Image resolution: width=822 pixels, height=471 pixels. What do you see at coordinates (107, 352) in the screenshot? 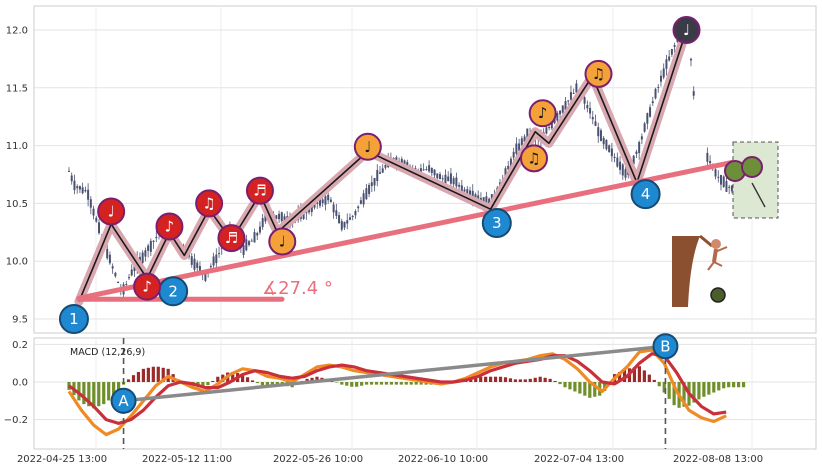
I see `macd-title: MACD (12,26,9)` at bounding box center [107, 352].